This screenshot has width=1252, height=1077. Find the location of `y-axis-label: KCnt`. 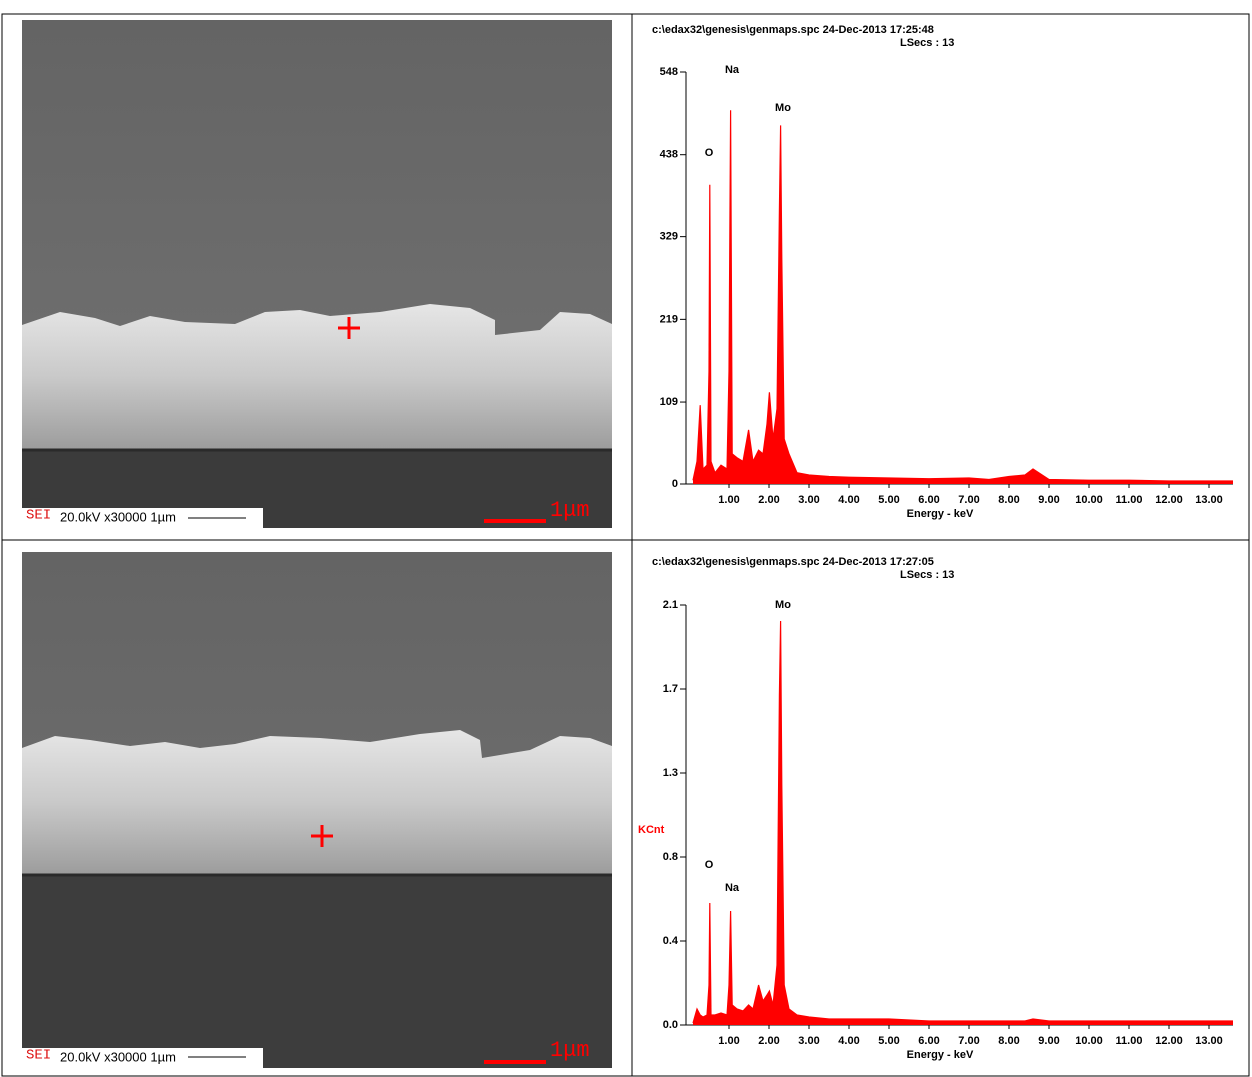

y-axis-label: KCnt is located at coordinates (651, 830).